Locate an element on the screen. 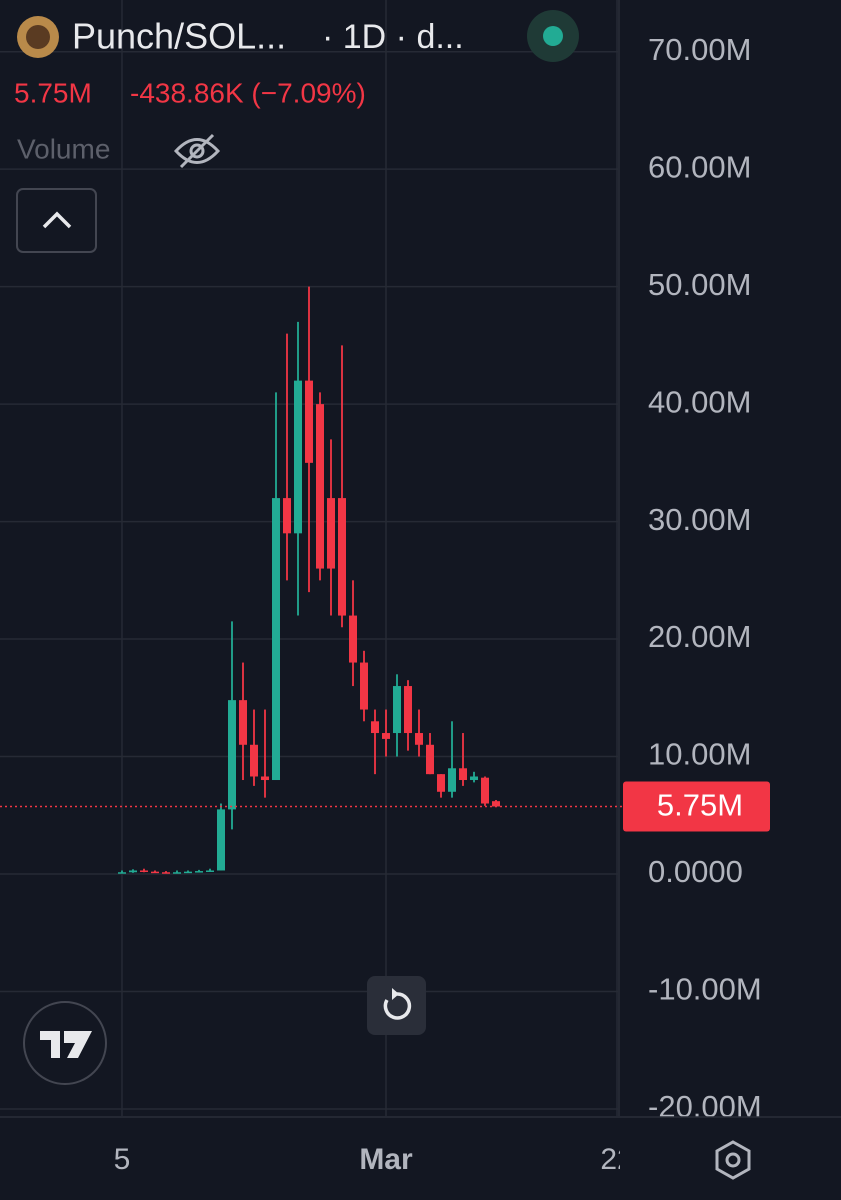 The image size is (841, 1200). last-price-badge is located at coordinates (696, 806).